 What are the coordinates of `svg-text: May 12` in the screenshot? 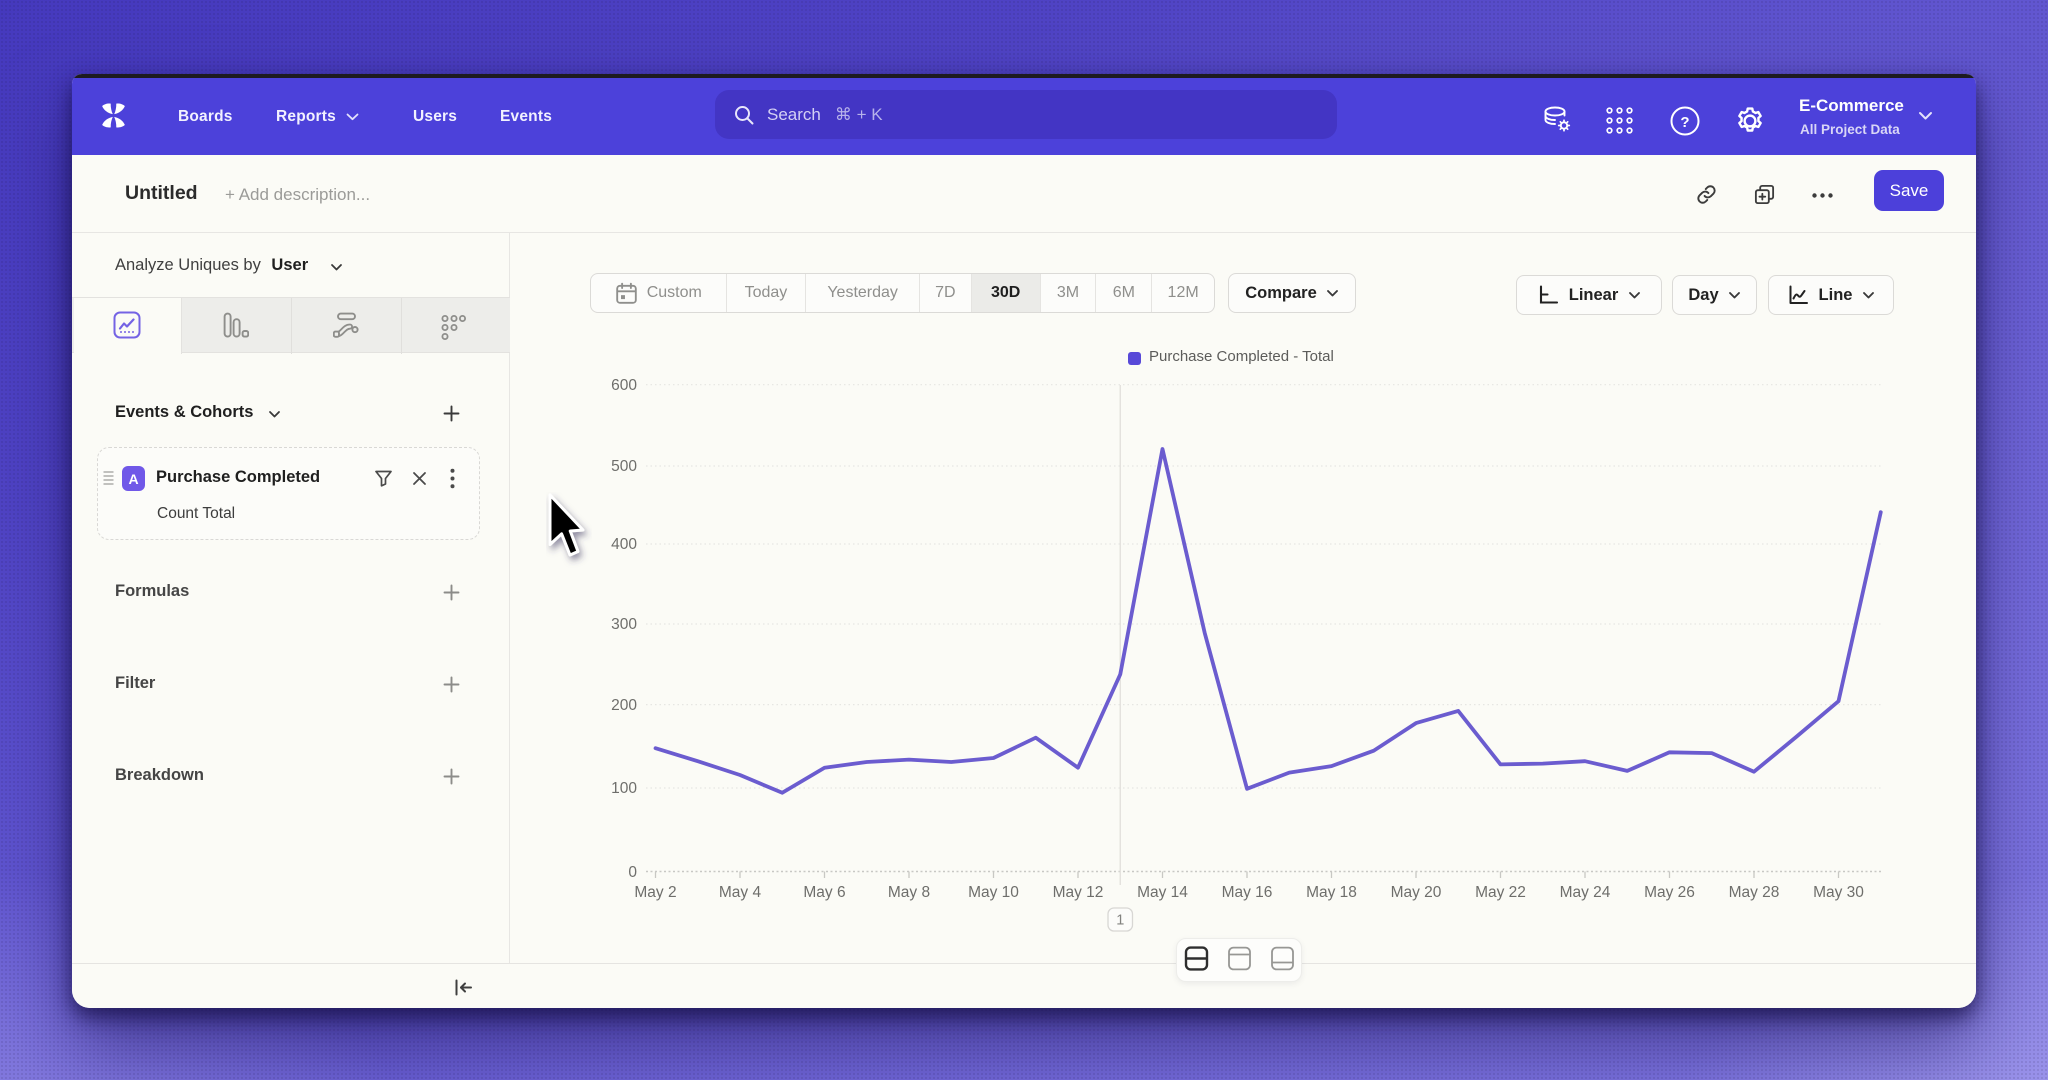 It's located at (1078, 892).